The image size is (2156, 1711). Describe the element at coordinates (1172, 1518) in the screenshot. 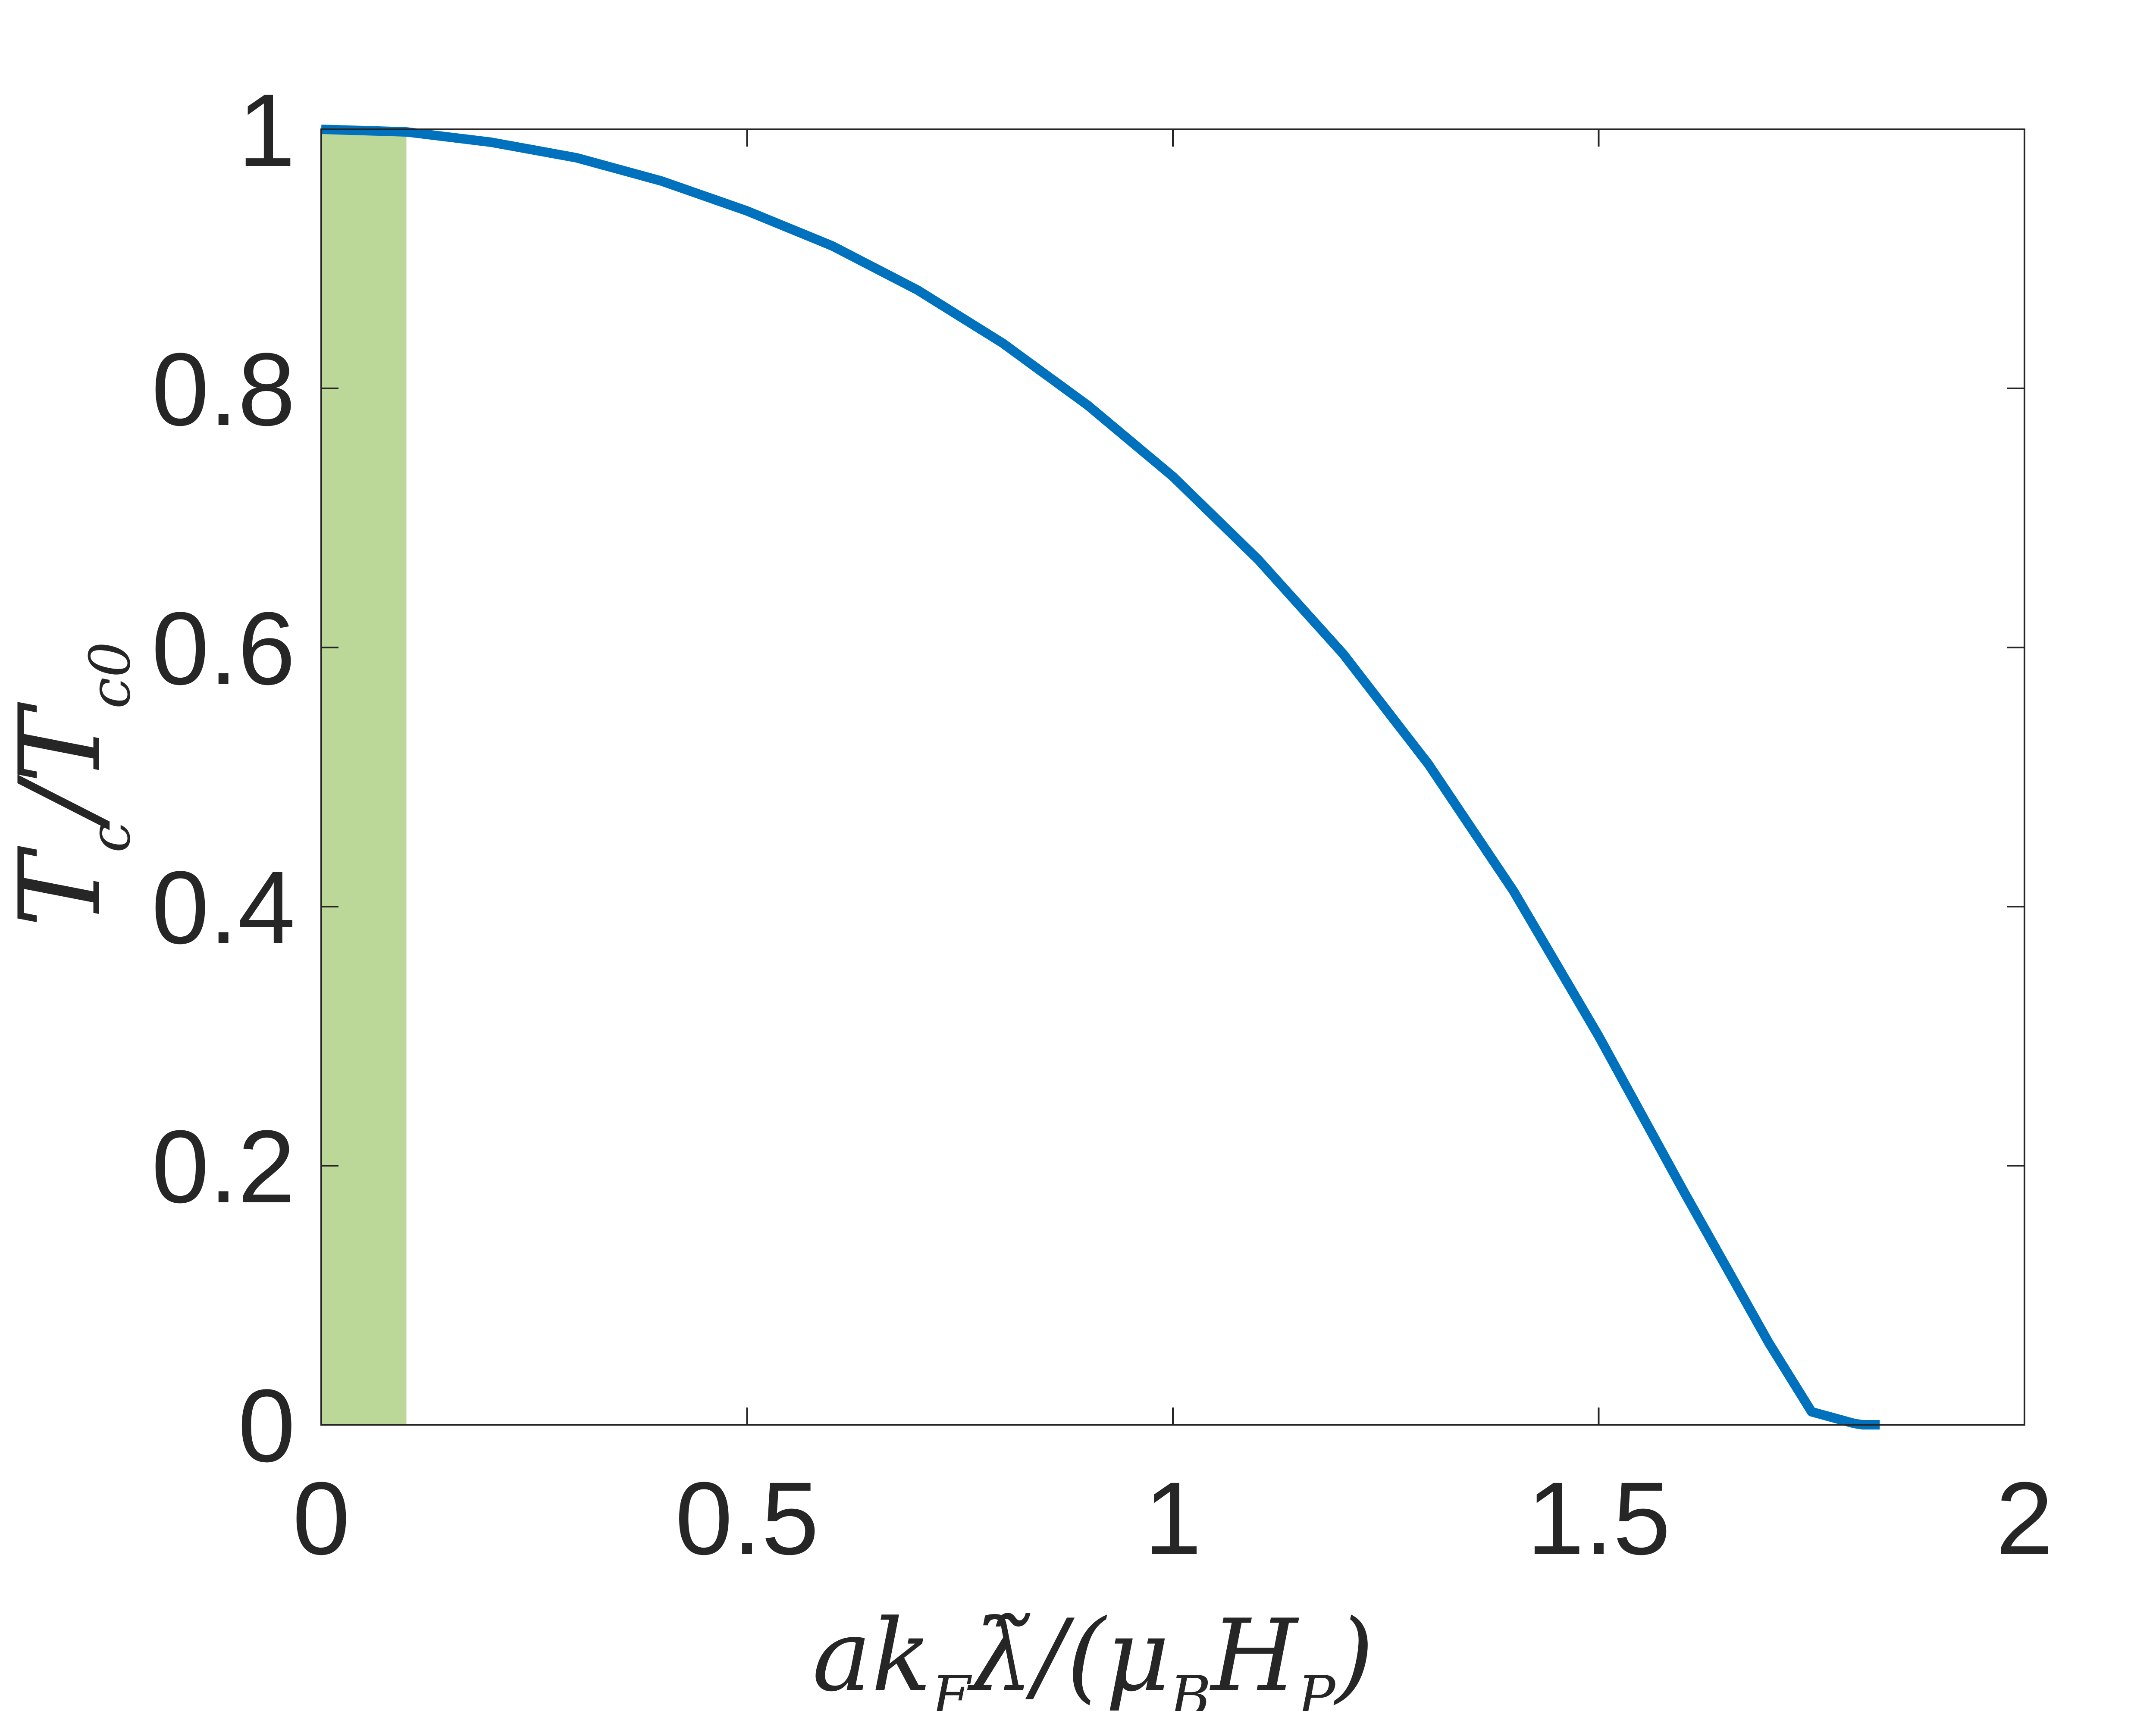

I see `x-tick-label: 1` at that location.